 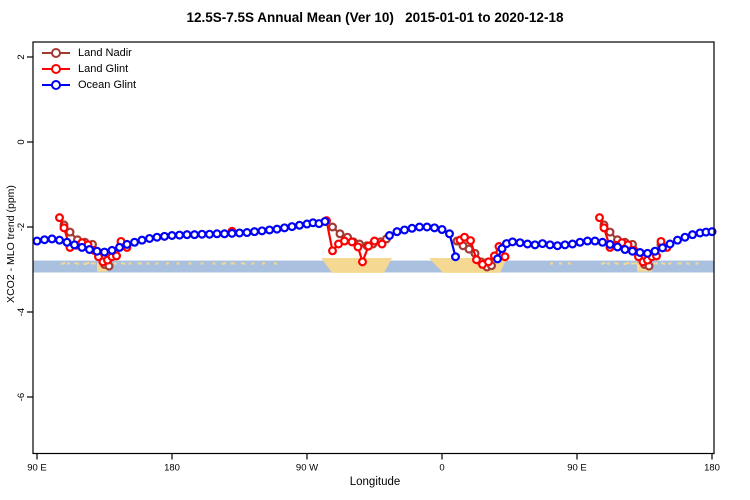 I want to click on y-tick-label: 2, so click(x=21, y=56).